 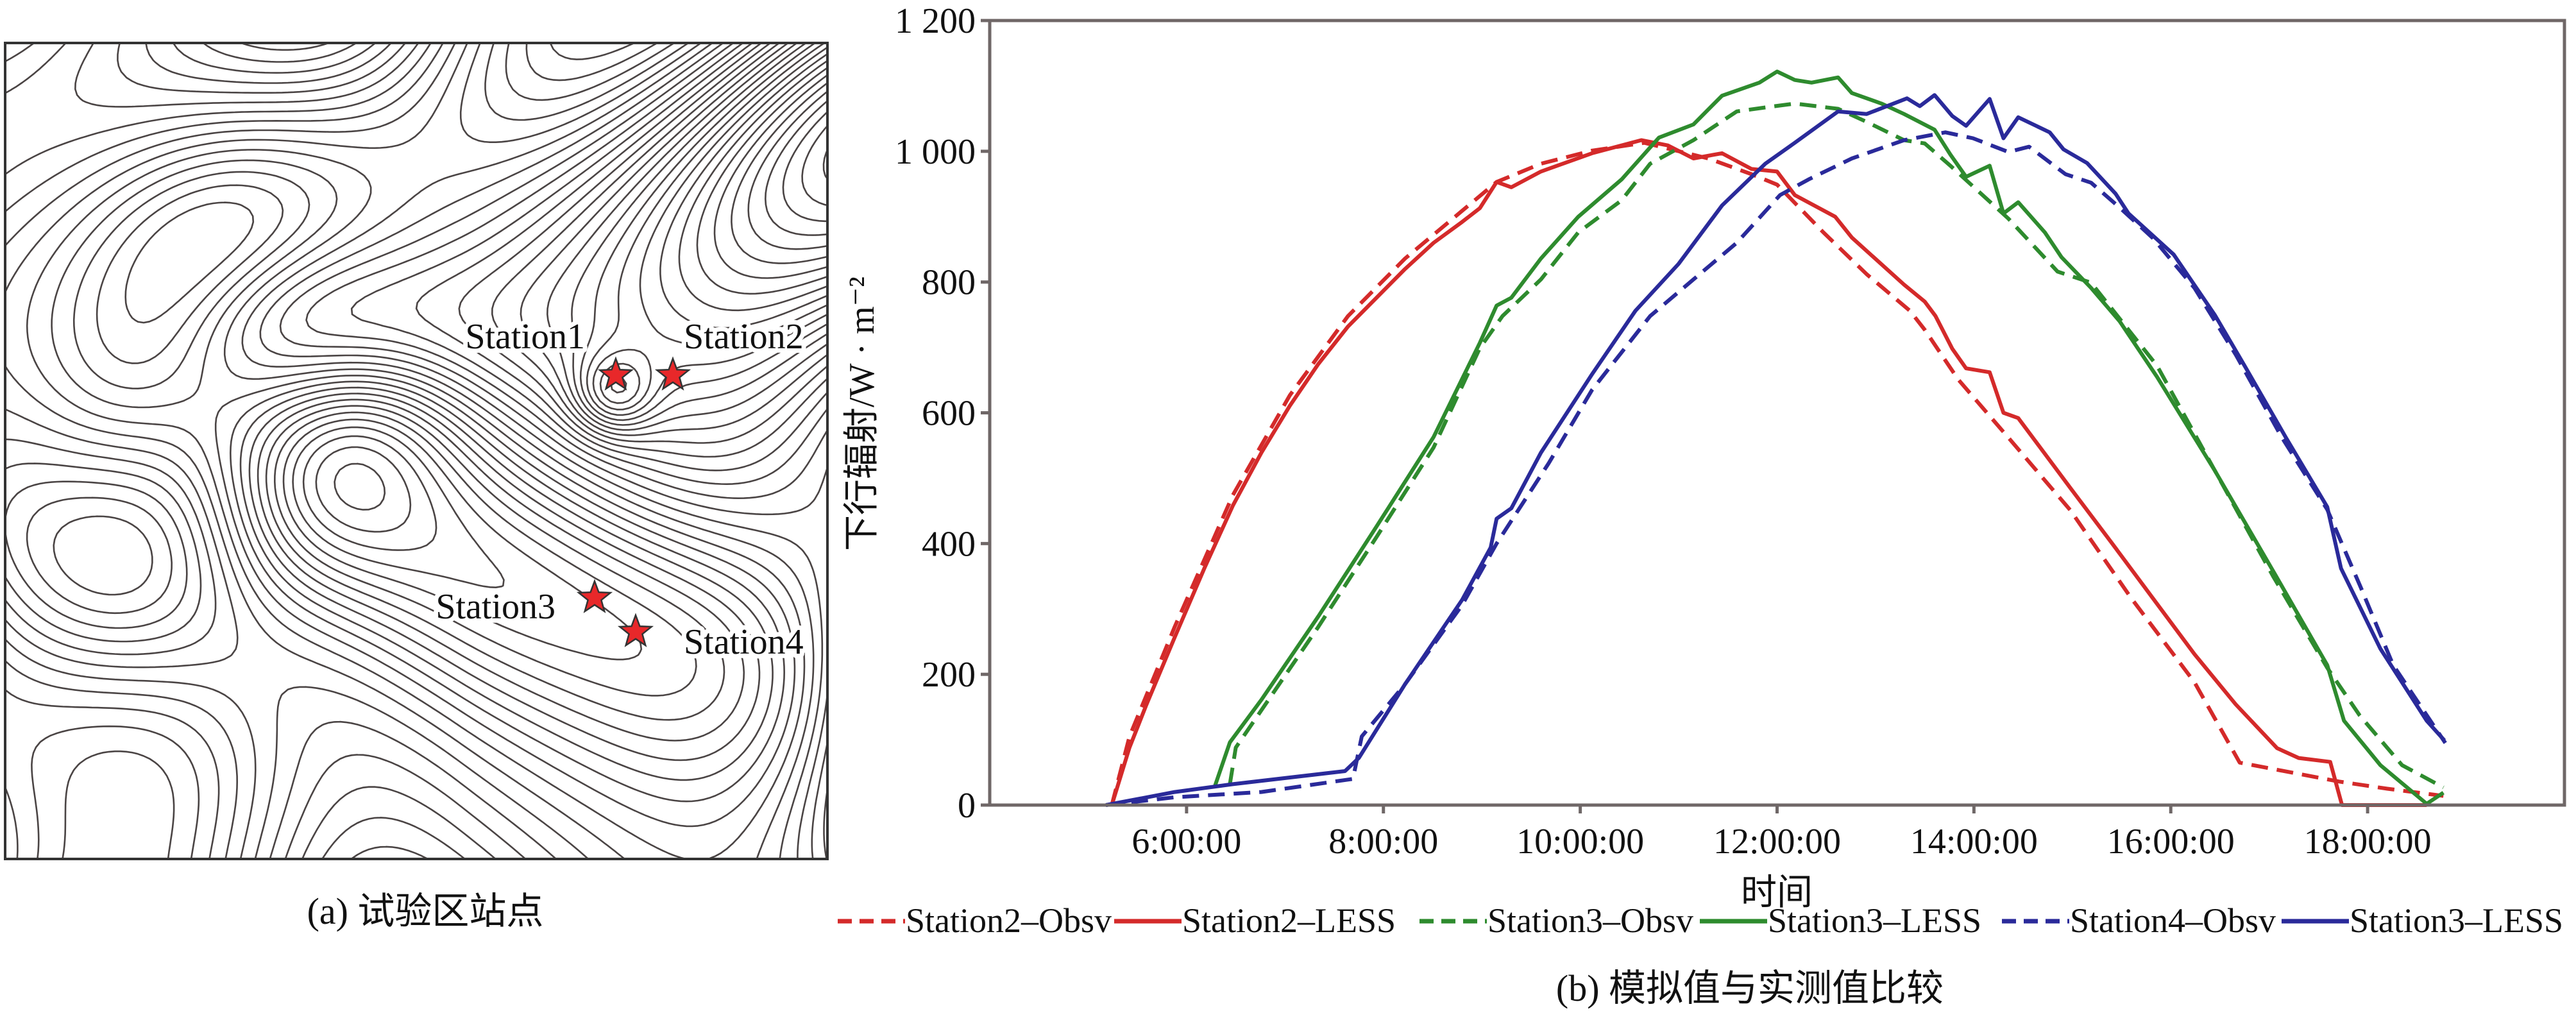 What do you see at coordinates (1289, 920) in the screenshot?
I see `legend-label: Station2–LESS` at bounding box center [1289, 920].